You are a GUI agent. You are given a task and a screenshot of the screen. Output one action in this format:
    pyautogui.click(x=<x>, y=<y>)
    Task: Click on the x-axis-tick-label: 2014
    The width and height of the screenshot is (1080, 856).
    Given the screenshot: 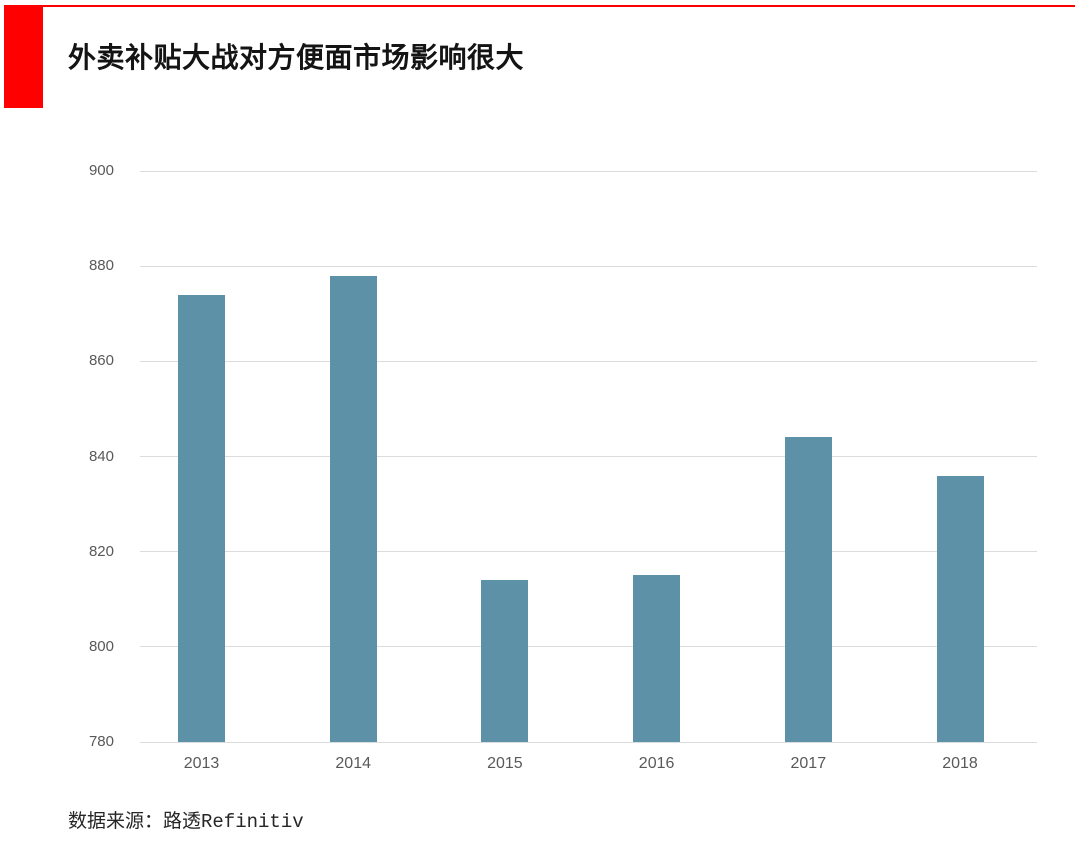 What is the action you would take?
    pyautogui.click(x=353, y=763)
    